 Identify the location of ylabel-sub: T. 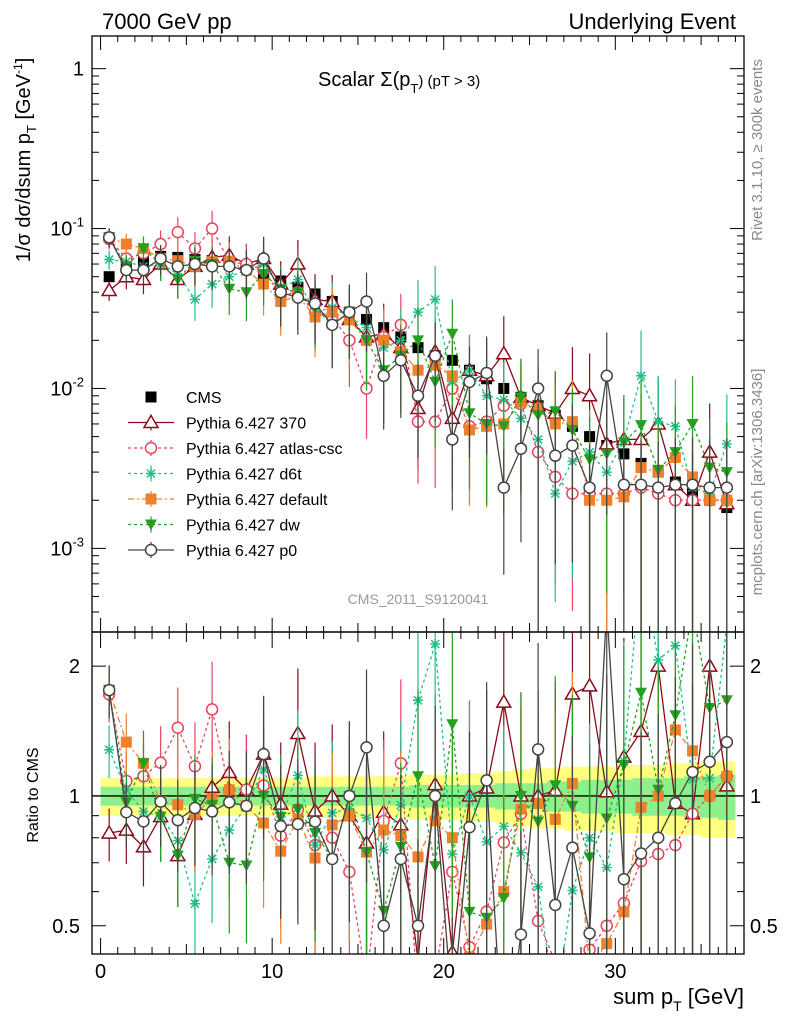
(31, 129).